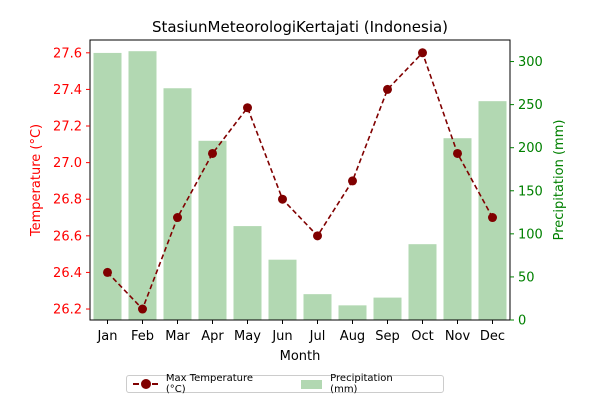 This screenshot has height=400, width=600. What do you see at coordinates (177, 204) in the screenshot?
I see `precipitation-bar-mar` at bounding box center [177, 204].